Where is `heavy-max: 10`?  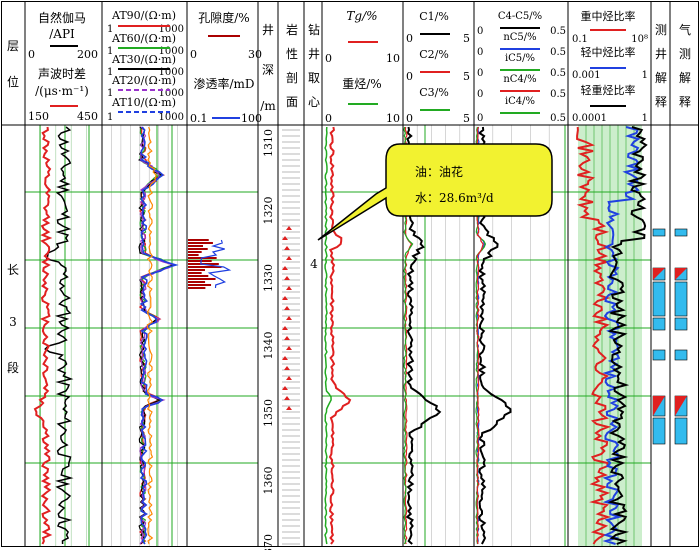 heavy-max: 10 is located at coordinates (393, 118).